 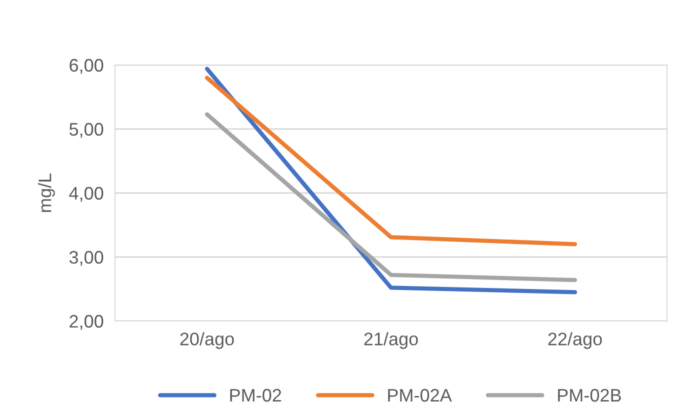 What do you see at coordinates (86, 258) in the screenshot?
I see `y-tick-label: 3,00` at bounding box center [86, 258].